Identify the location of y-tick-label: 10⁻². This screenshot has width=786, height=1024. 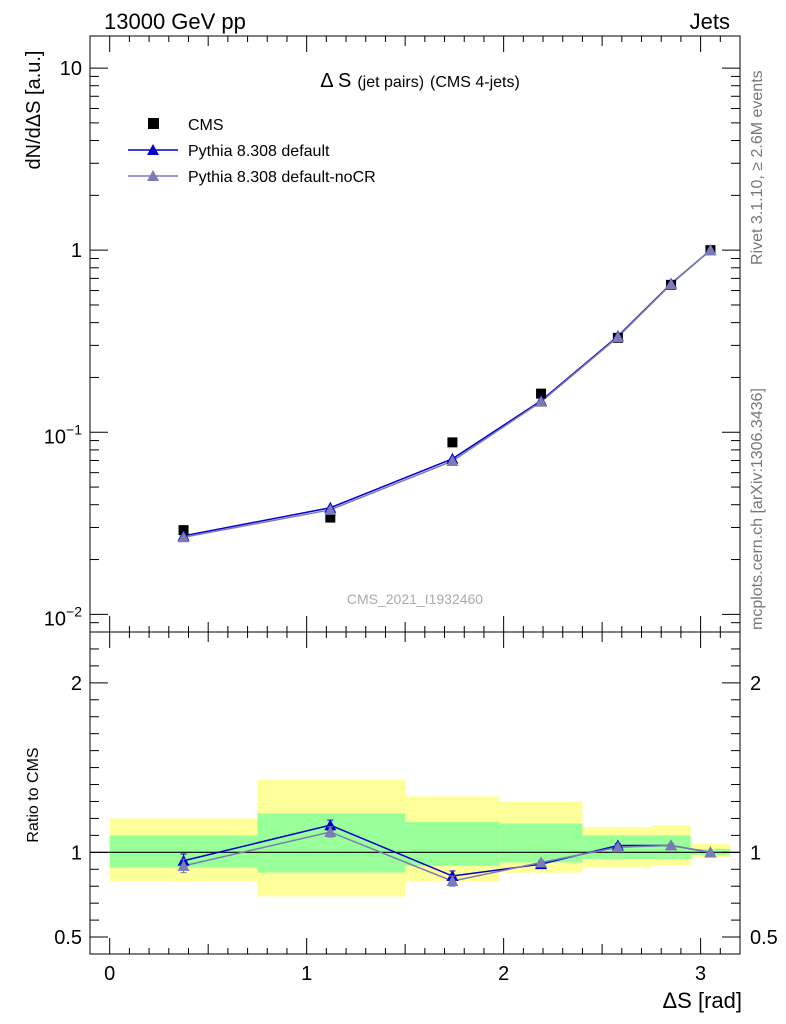
(63, 616).